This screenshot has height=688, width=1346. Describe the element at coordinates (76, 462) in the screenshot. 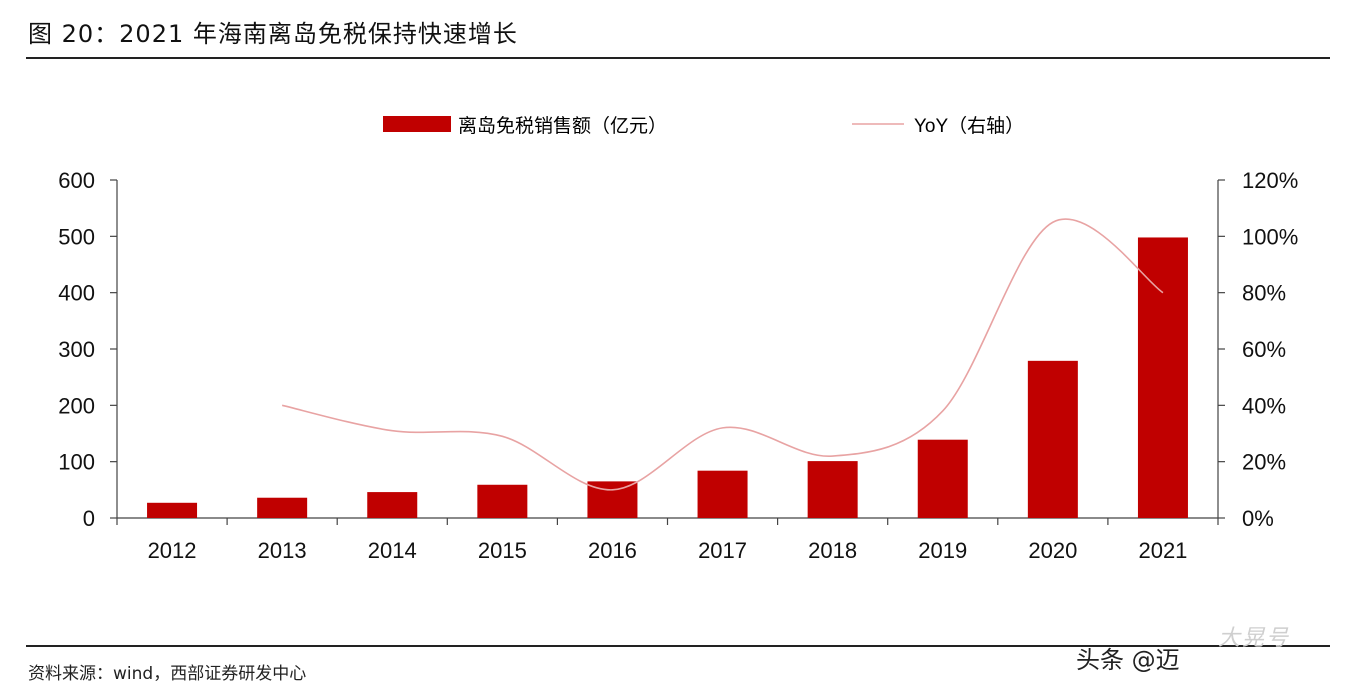

I see `y-tick-label-left: 100` at that location.